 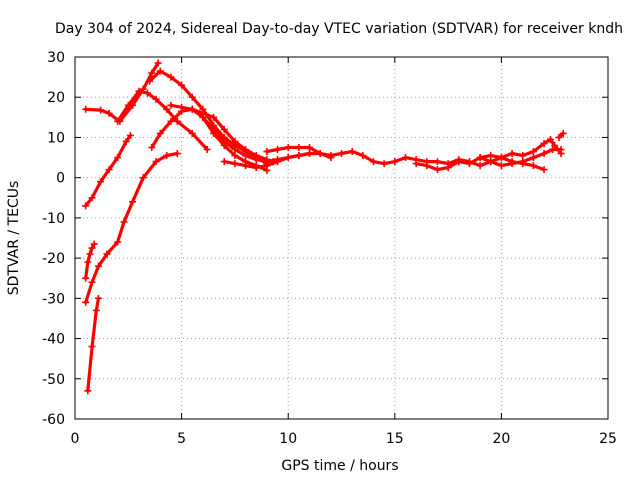 I want to click on y-tick-label: -10, so click(x=53, y=219).